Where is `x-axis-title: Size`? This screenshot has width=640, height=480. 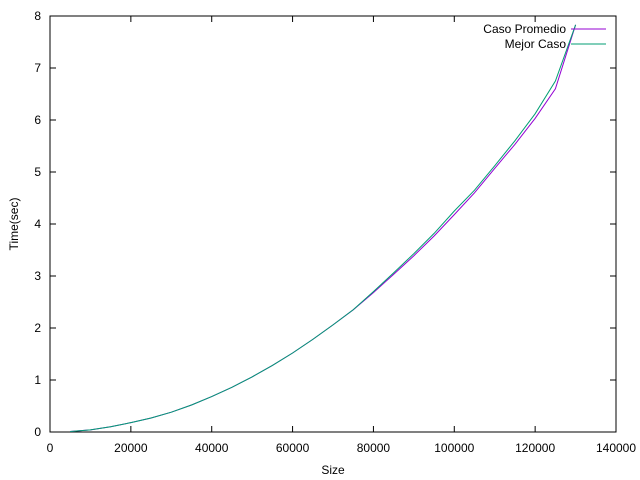
x-axis-title: Size is located at coordinates (333, 470).